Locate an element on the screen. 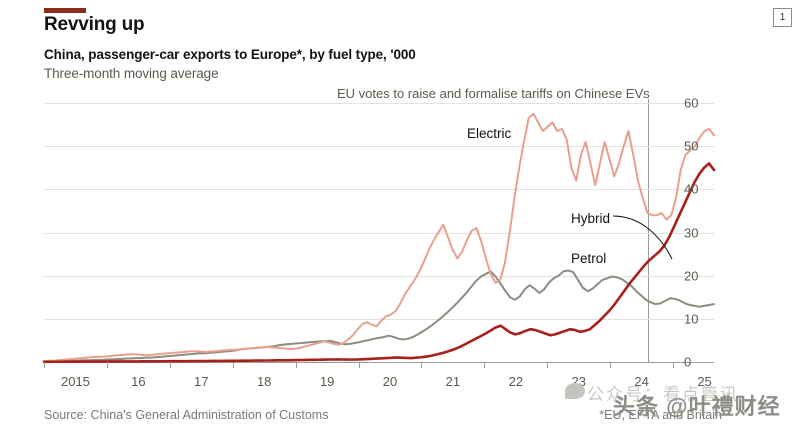  x-tick-label-2015: 2015 is located at coordinates (75, 381).